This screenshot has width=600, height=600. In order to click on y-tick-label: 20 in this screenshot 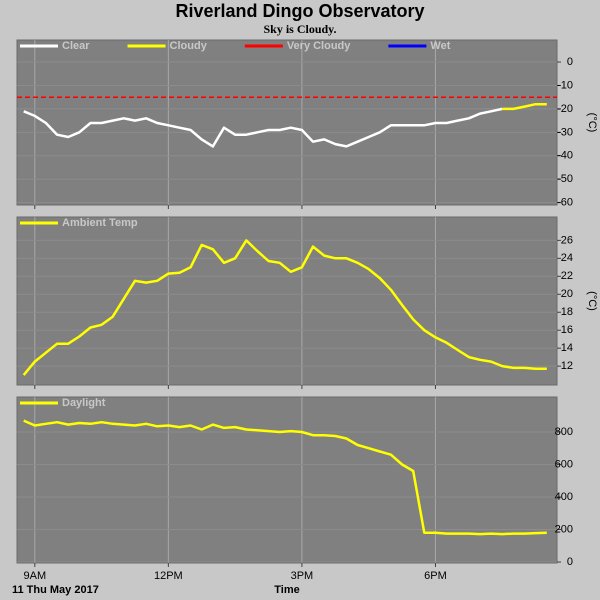, I will do `click(567, 294)`.